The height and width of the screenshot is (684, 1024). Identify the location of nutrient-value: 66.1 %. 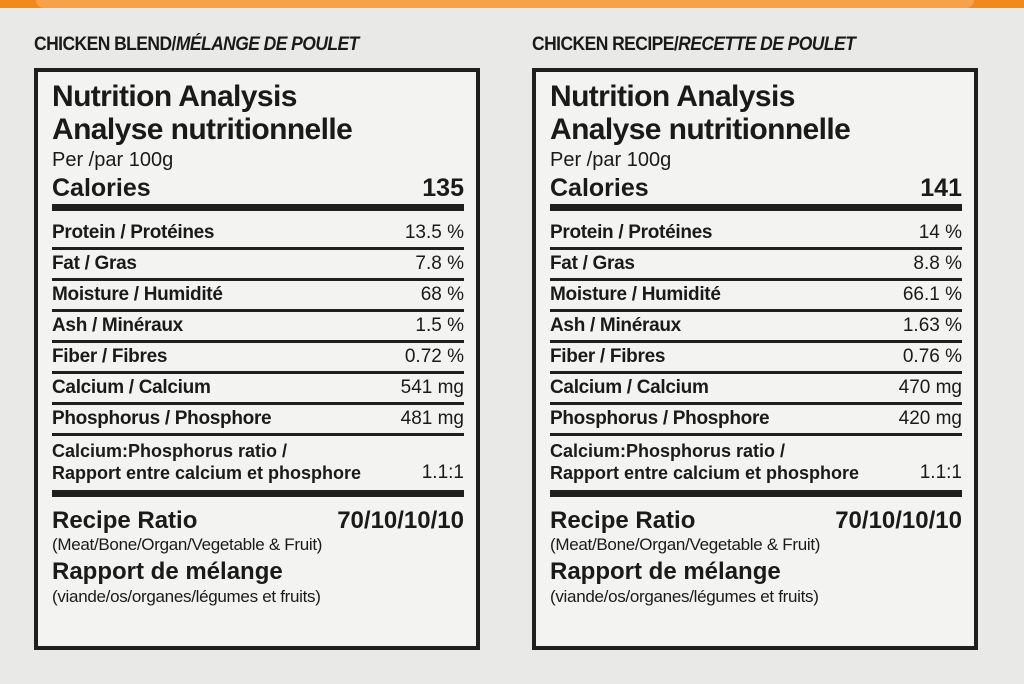
(932, 294).